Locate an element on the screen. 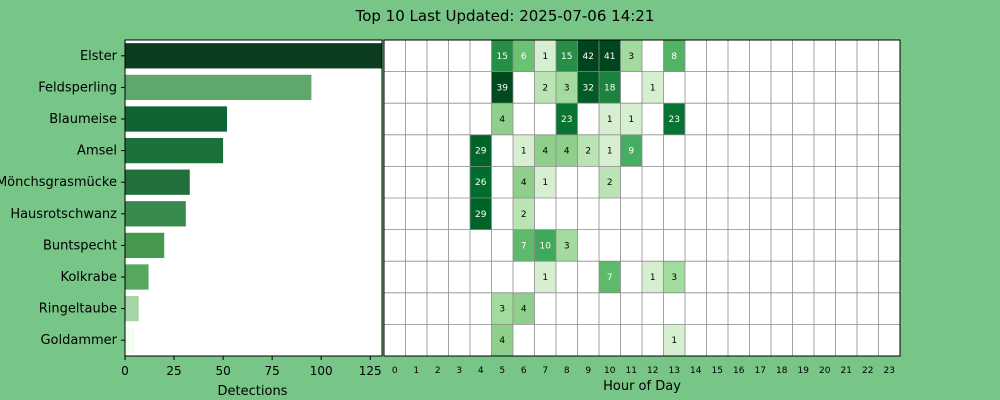  species-label: Ringeltaube is located at coordinates (78, 309).